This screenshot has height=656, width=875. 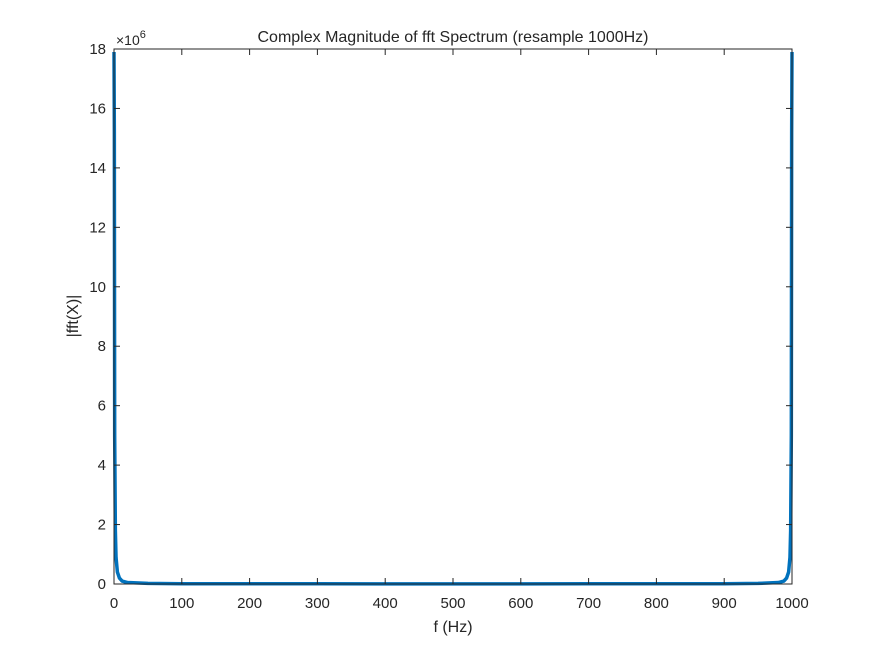 I want to click on y-exponent-label: ×10⁶, so click(x=131, y=38).